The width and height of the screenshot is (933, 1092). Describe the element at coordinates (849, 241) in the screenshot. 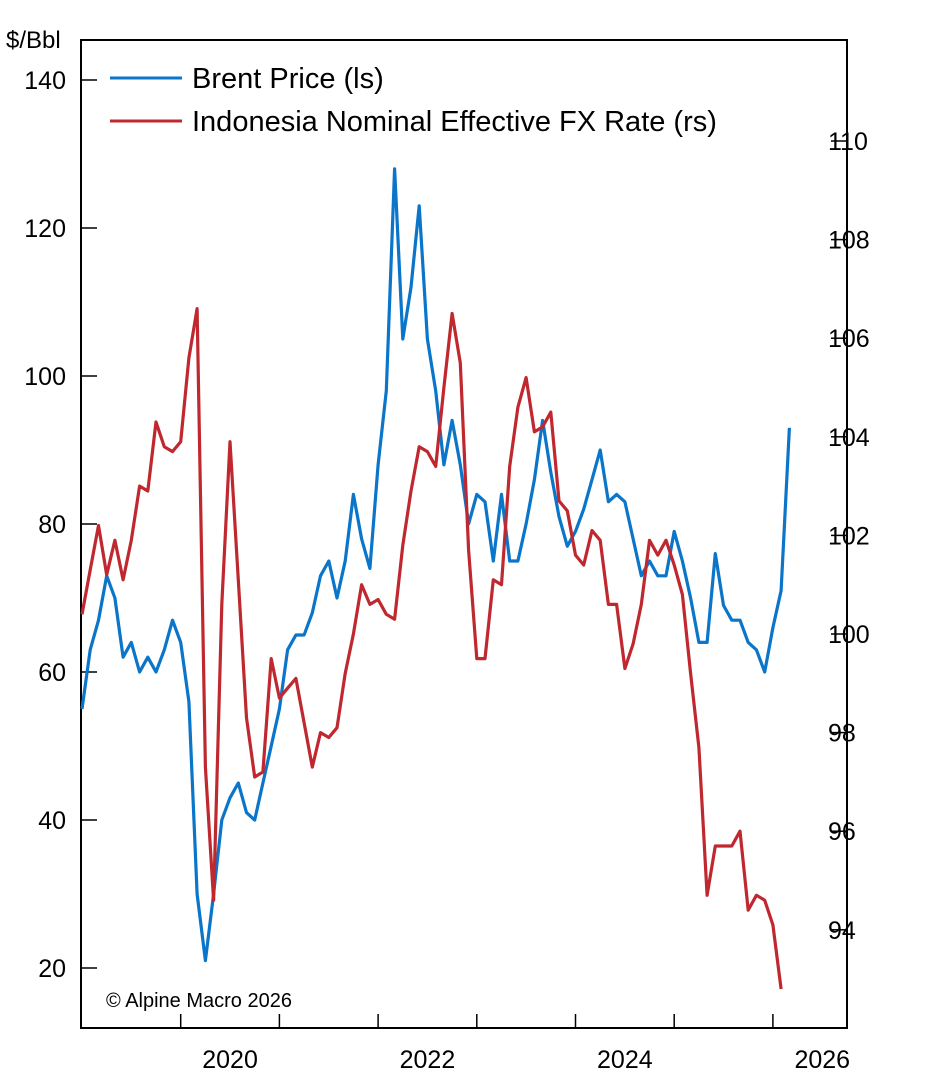

I see `right-tick-label: 108` at that location.